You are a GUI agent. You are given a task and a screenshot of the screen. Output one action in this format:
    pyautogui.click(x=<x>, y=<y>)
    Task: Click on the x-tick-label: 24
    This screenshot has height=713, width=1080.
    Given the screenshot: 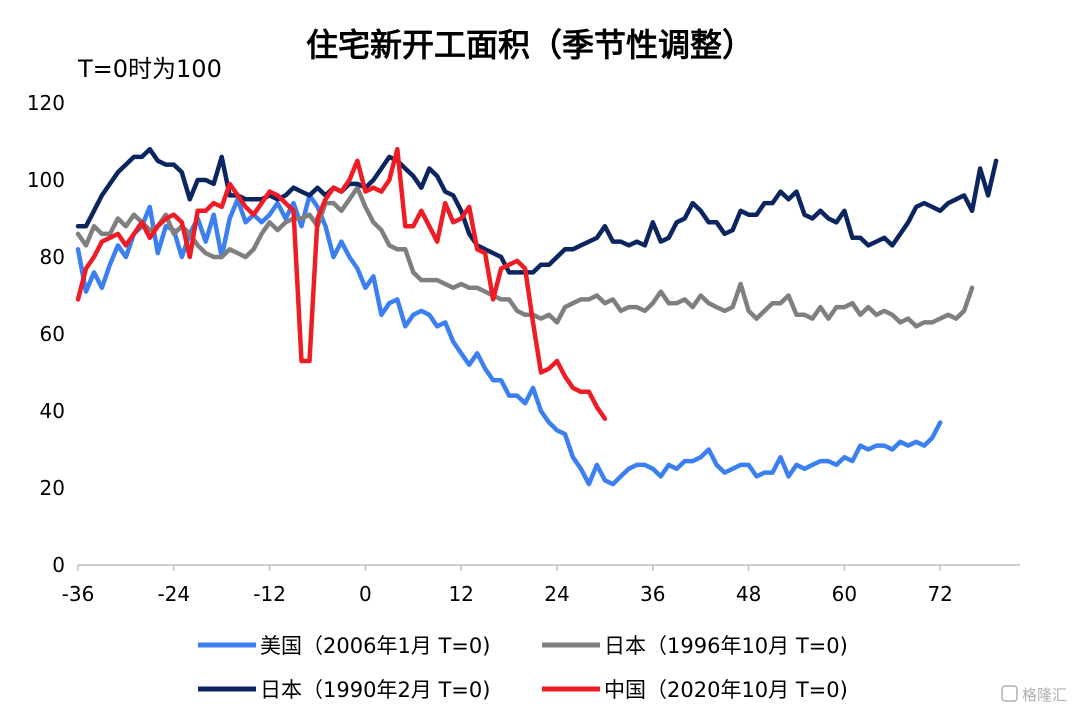 What is the action you would take?
    pyautogui.click(x=556, y=594)
    